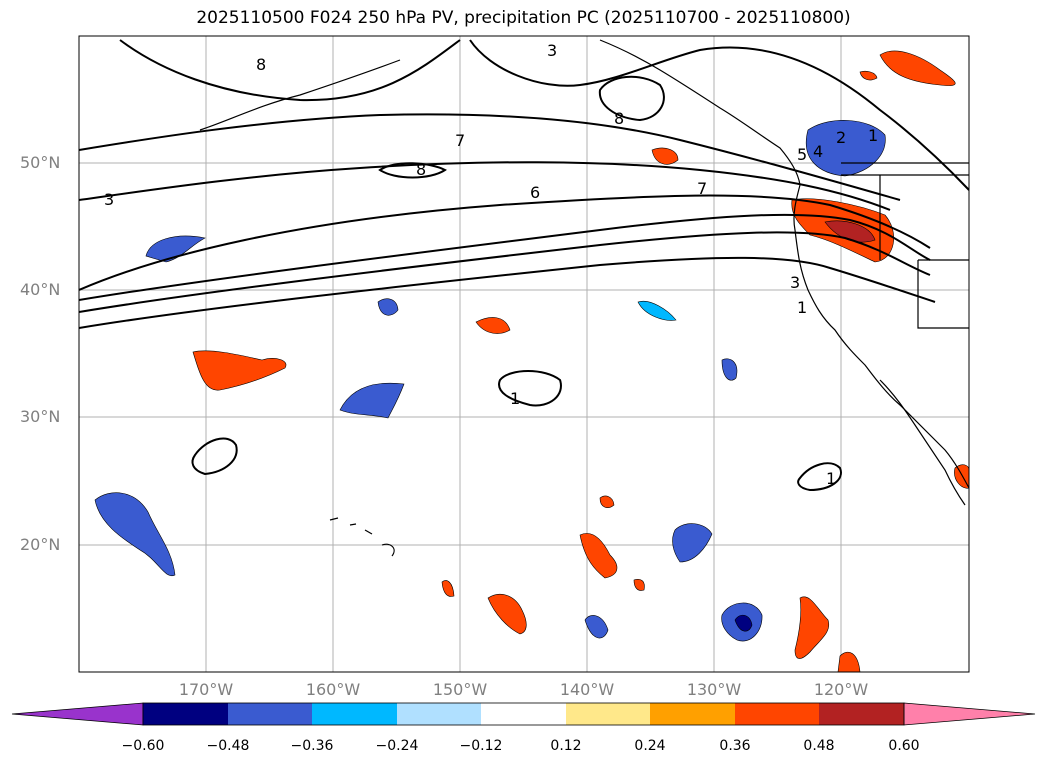 The height and width of the screenshot is (765, 1047). What do you see at coordinates (300, 95) in the screenshot?
I see `aleutian-islands` at bounding box center [300, 95].